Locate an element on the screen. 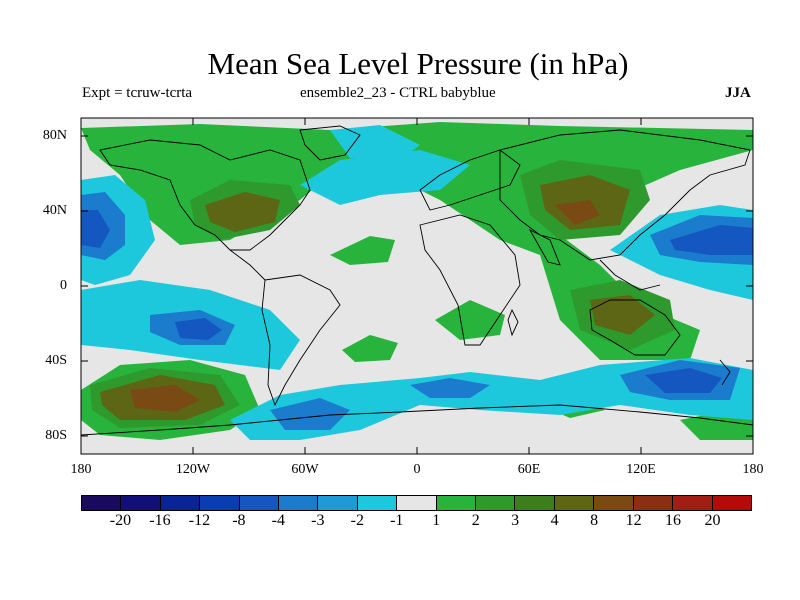 The height and width of the screenshot is (600, 800). coast-greenland is located at coordinates (330, 143).